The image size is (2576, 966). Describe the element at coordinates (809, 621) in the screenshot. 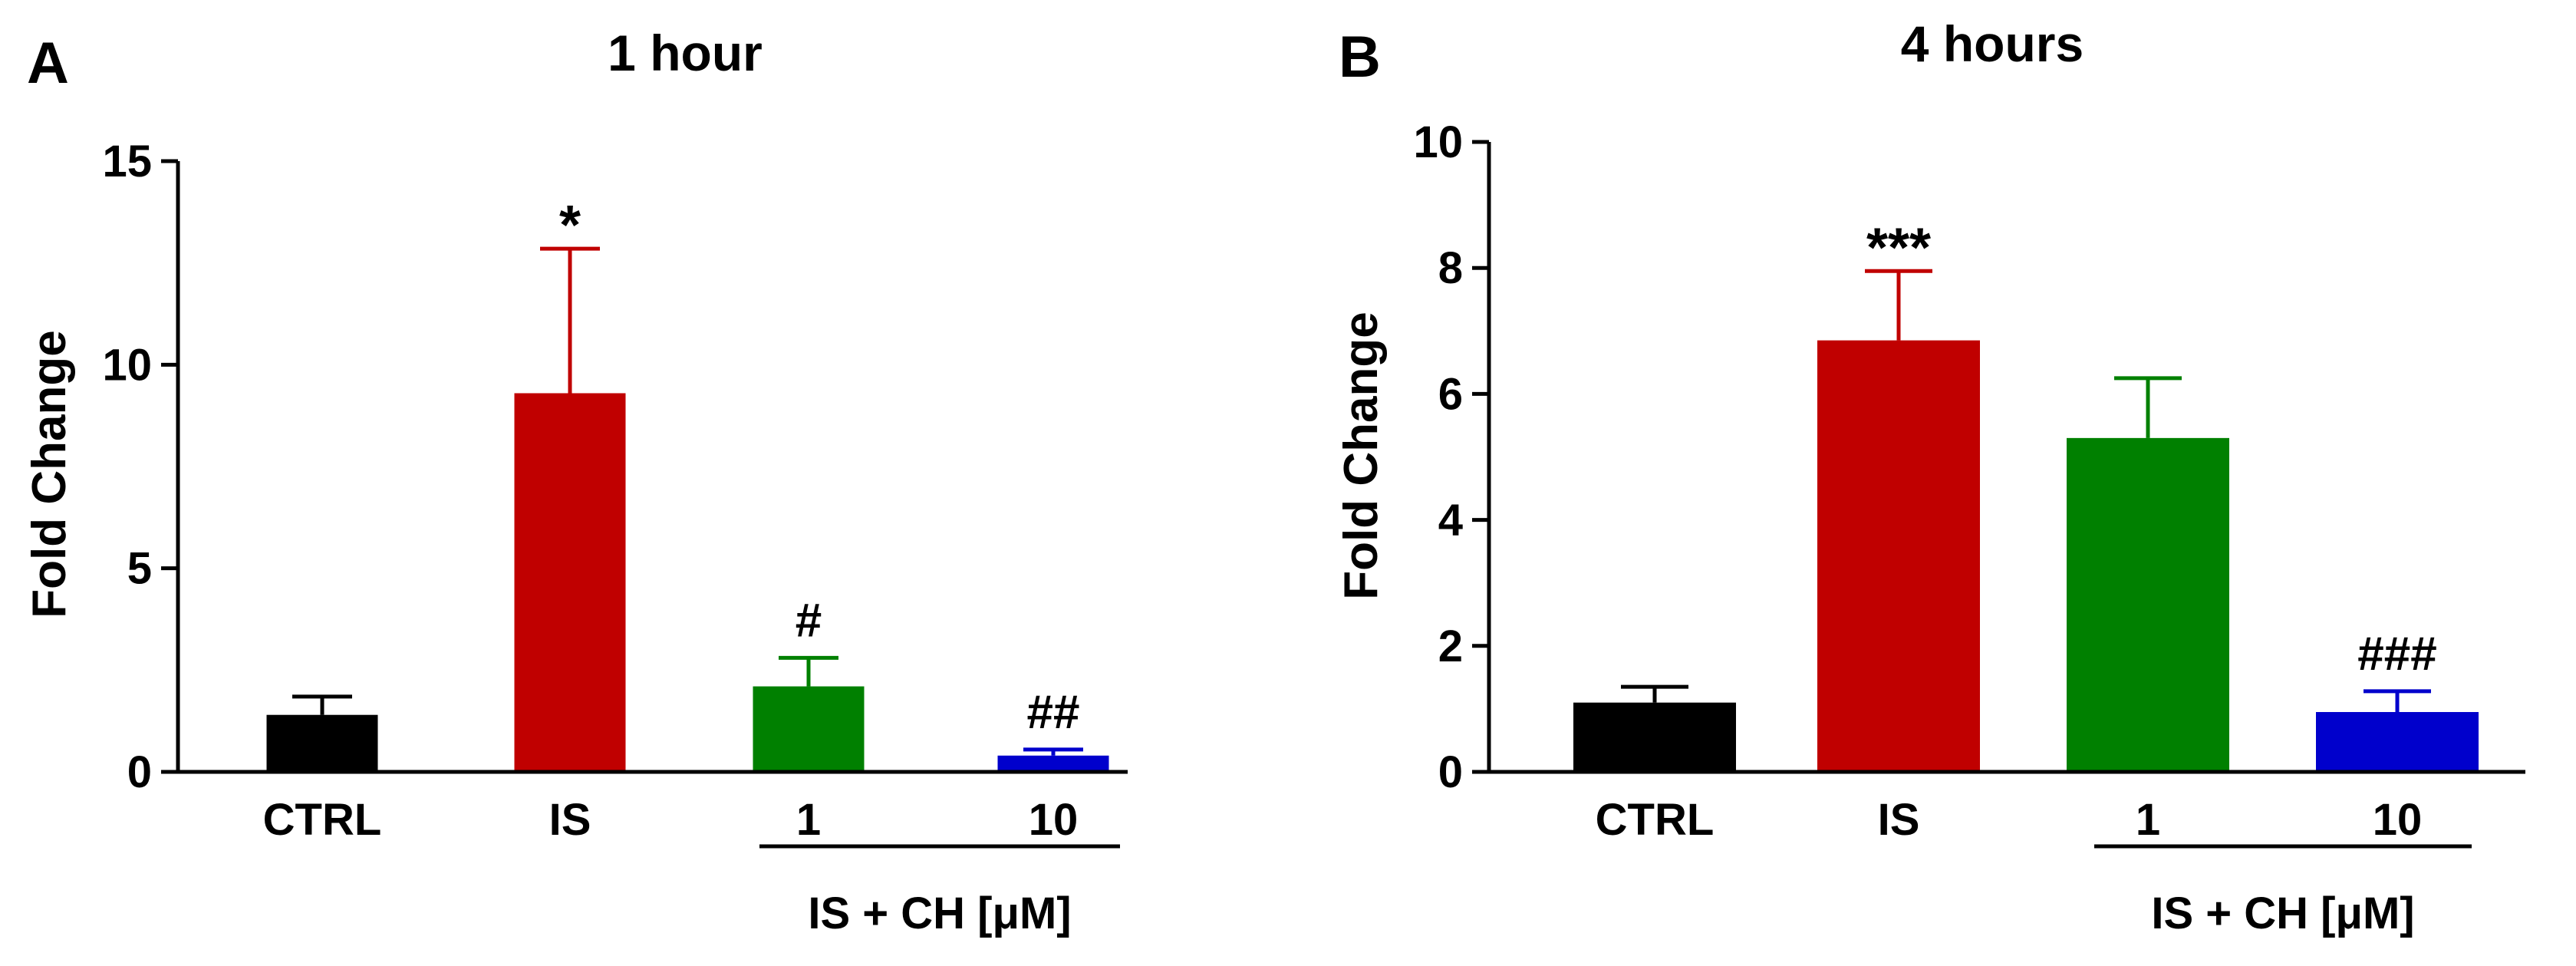

I see `significance-marker: #` at that location.